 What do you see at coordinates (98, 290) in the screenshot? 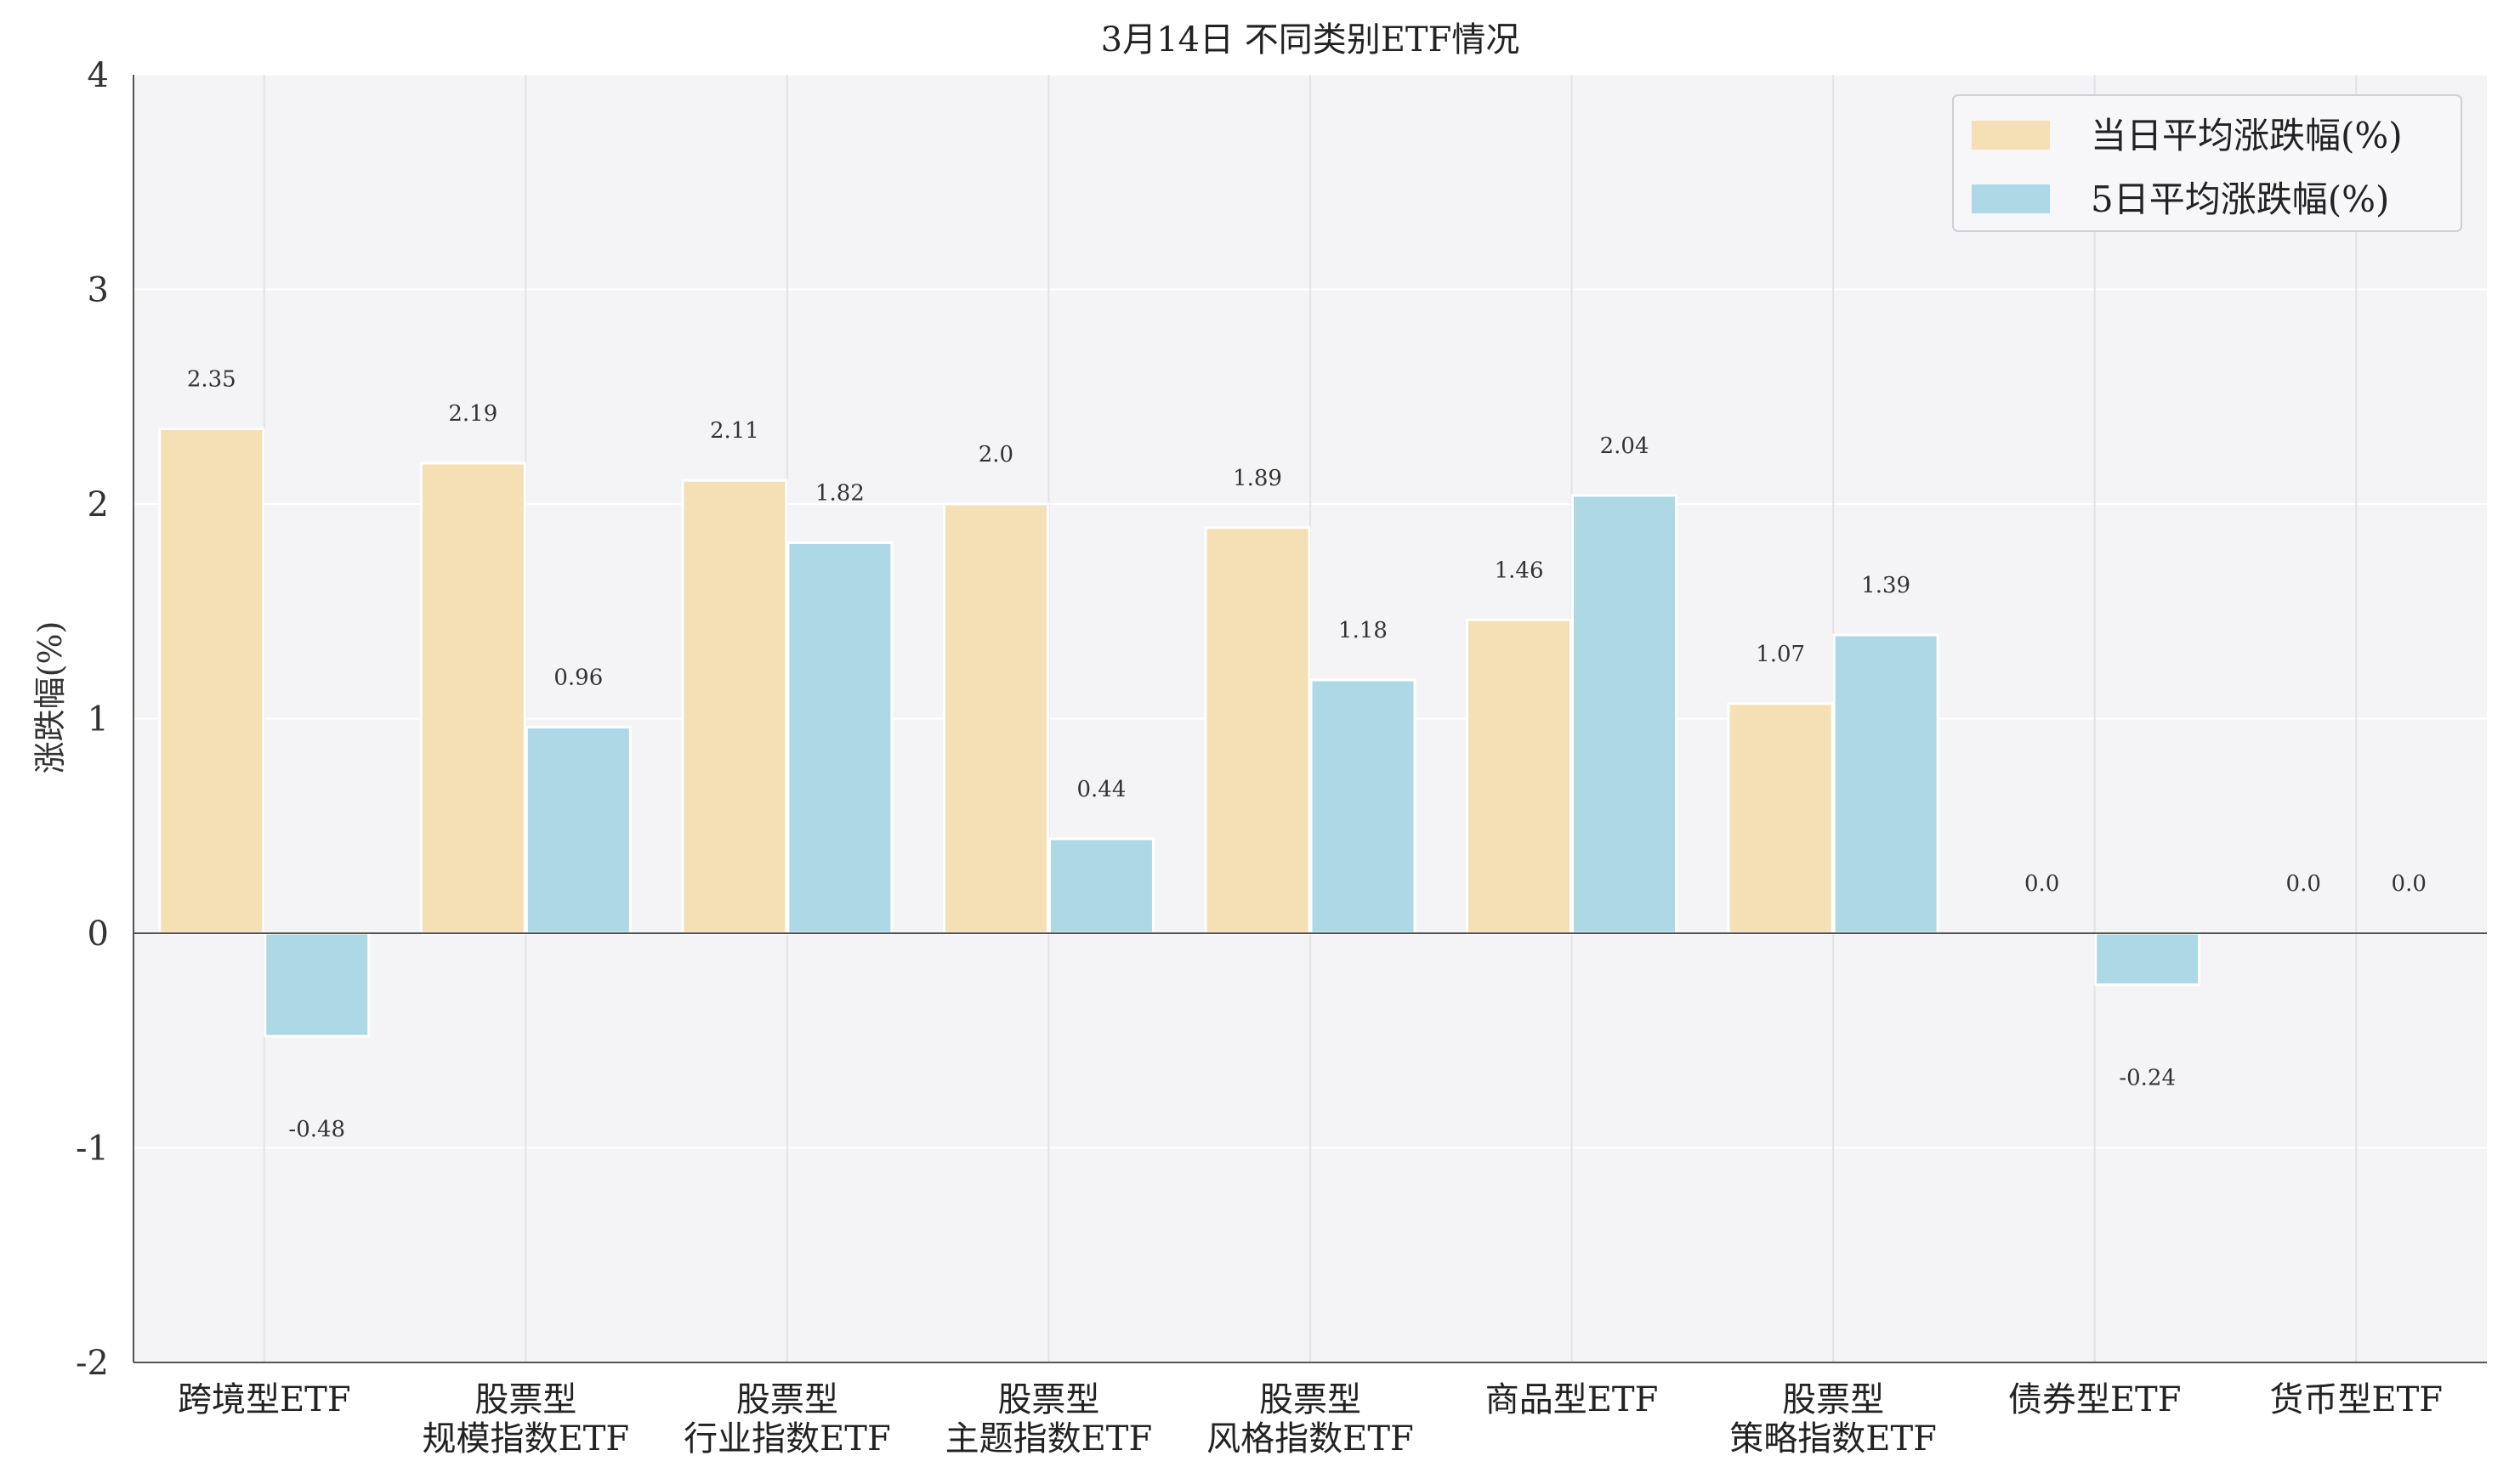
I see `y-tick-label: 3` at bounding box center [98, 290].